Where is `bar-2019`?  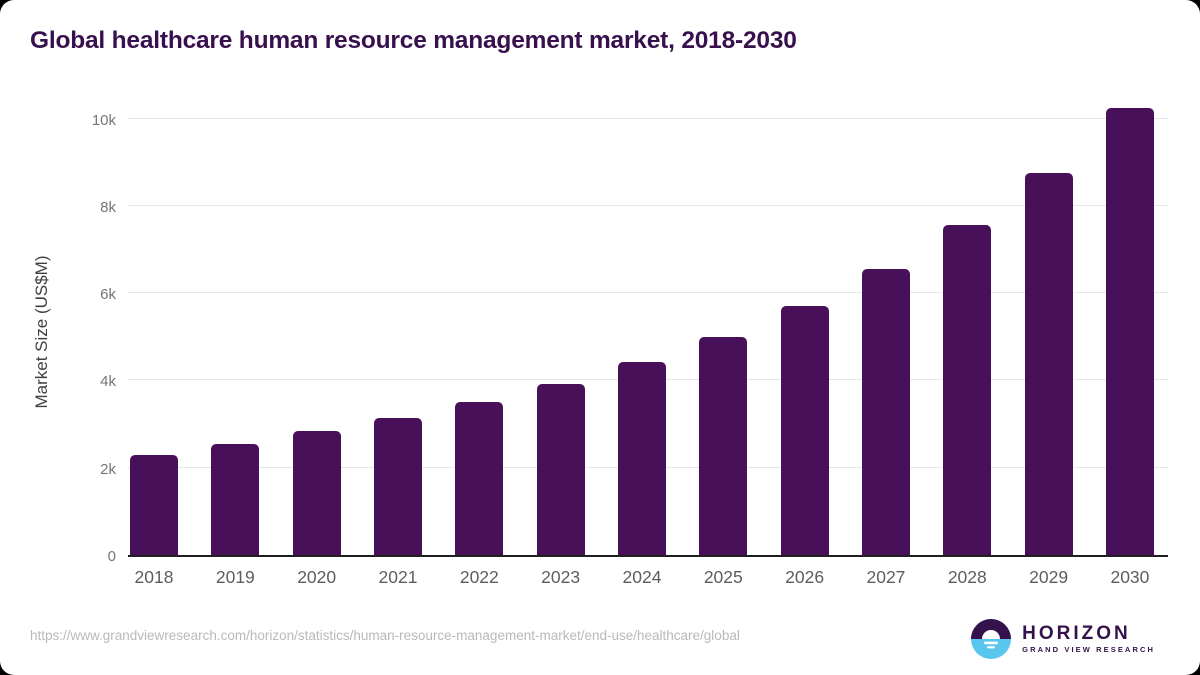
bar-2019 is located at coordinates (235, 499).